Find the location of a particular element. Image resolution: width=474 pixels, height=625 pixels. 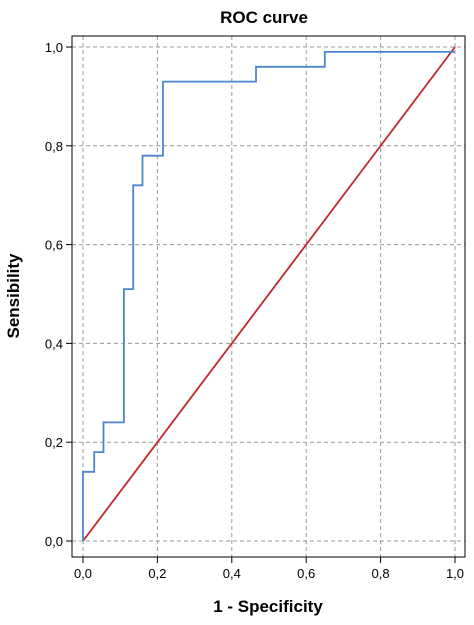

y-tick-label: 0,2 is located at coordinates (54, 442).